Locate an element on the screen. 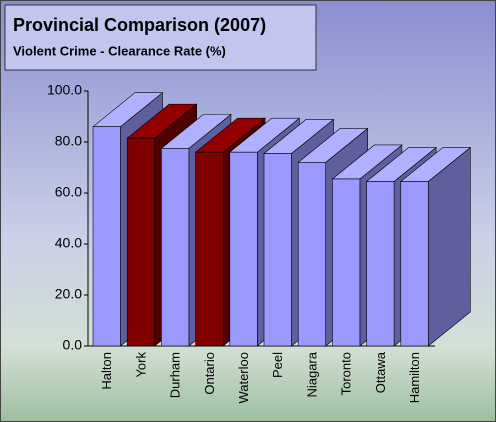 The height and width of the screenshot is (422, 496). x-tick-label: York is located at coordinates (140, 365).